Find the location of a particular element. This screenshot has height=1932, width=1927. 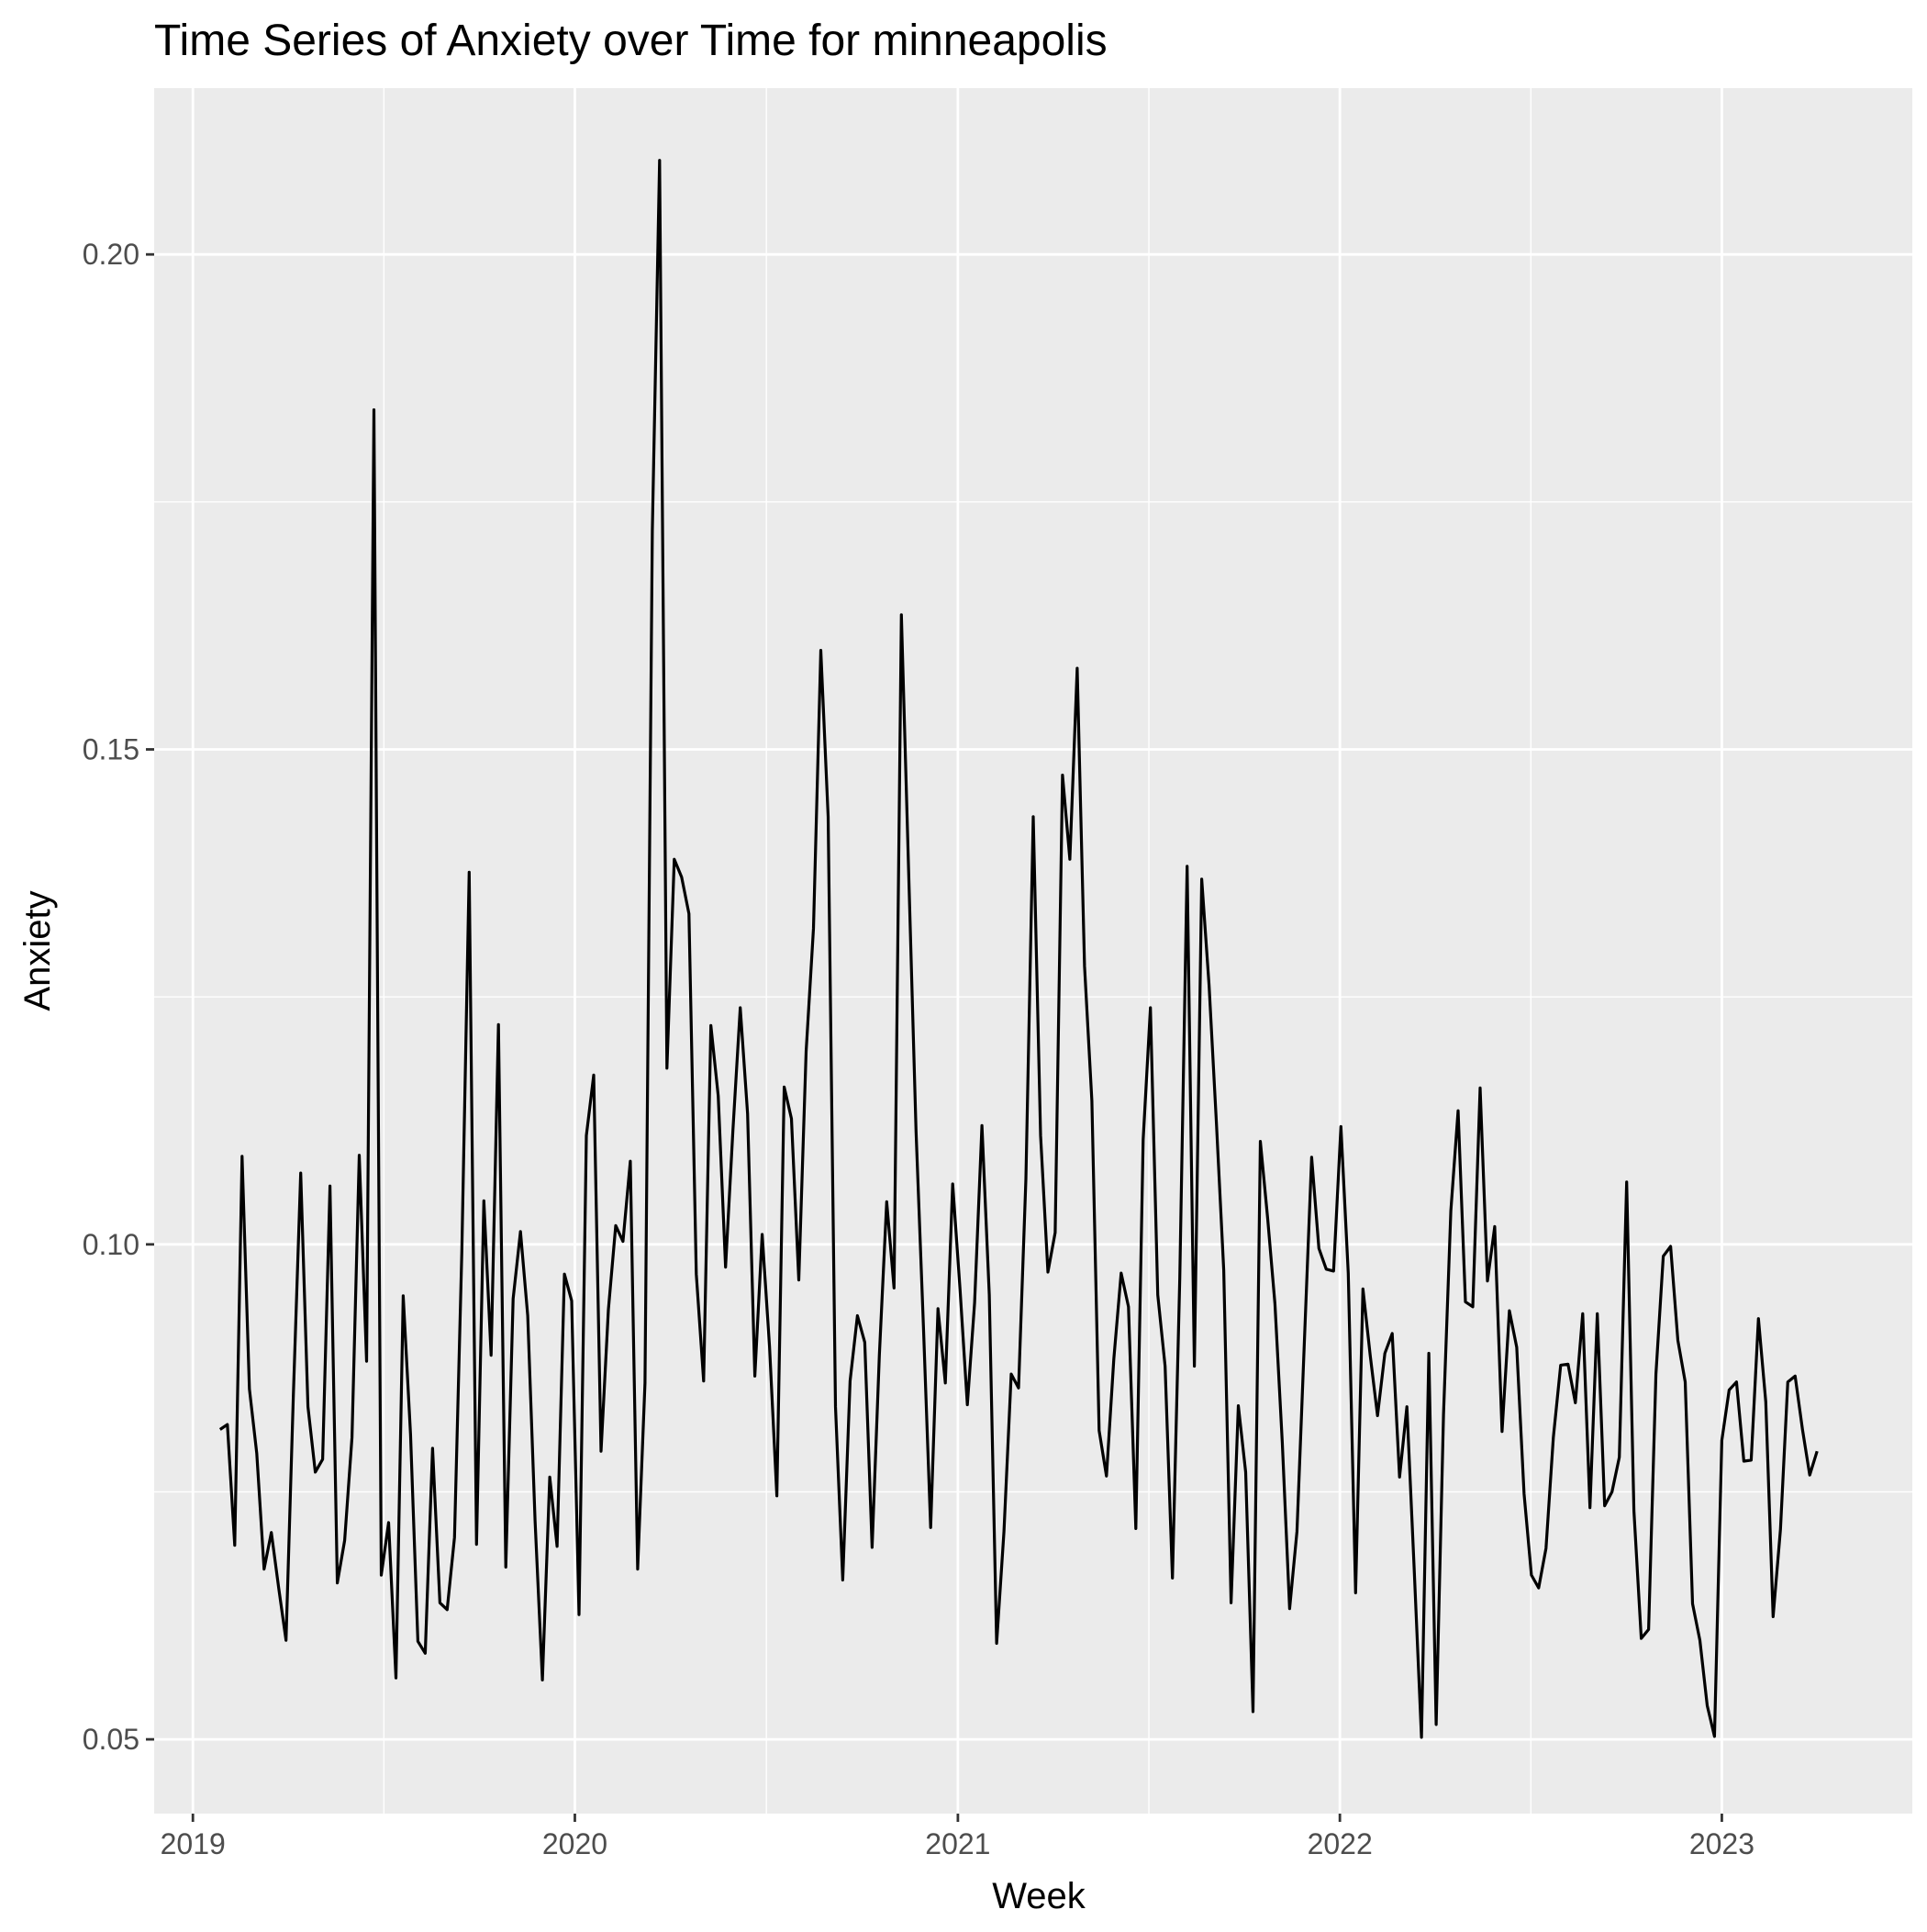

y-tick-label: 0.10 is located at coordinates (111, 1244).